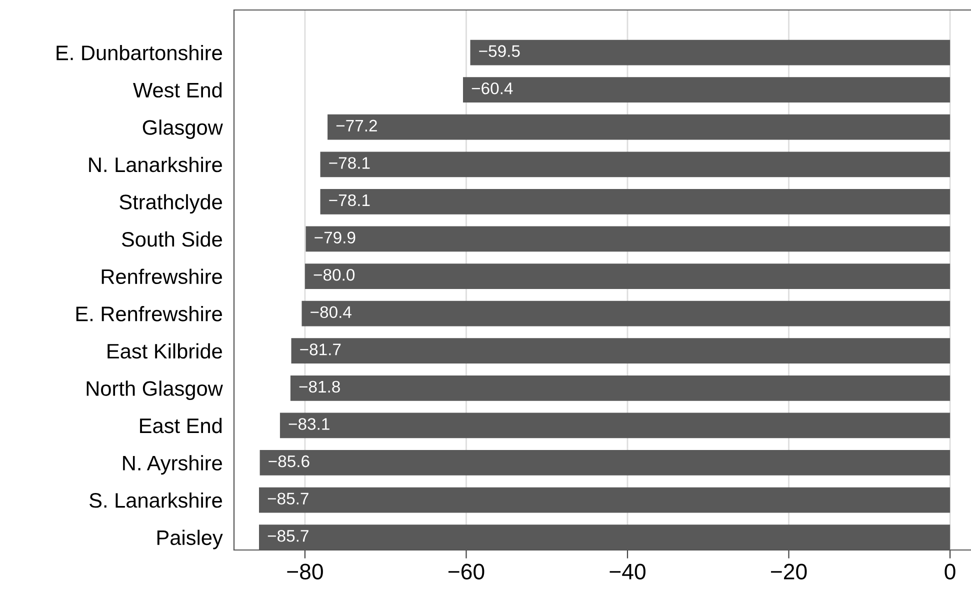 The image size is (971, 590). Describe the element at coordinates (149, 314) in the screenshot. I see `y-tick-label: E. Renfrewshire` at that location.